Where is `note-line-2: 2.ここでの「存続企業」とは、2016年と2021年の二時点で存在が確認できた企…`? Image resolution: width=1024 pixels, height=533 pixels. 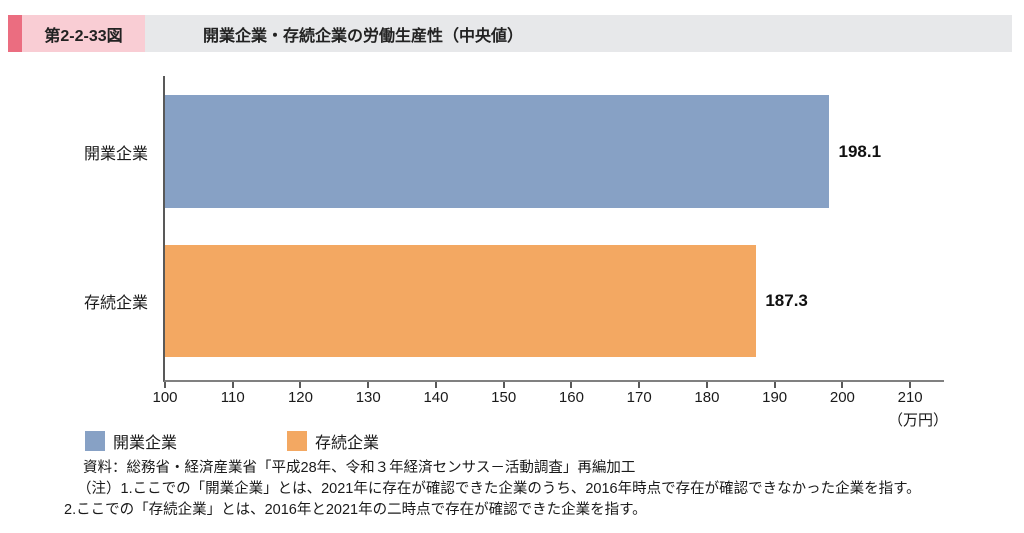 note-line-2: 2.ここでの「存続企業」とは、2016年と2021年の二時点で存在が確認できた企… is located at coordinates (355, 510).